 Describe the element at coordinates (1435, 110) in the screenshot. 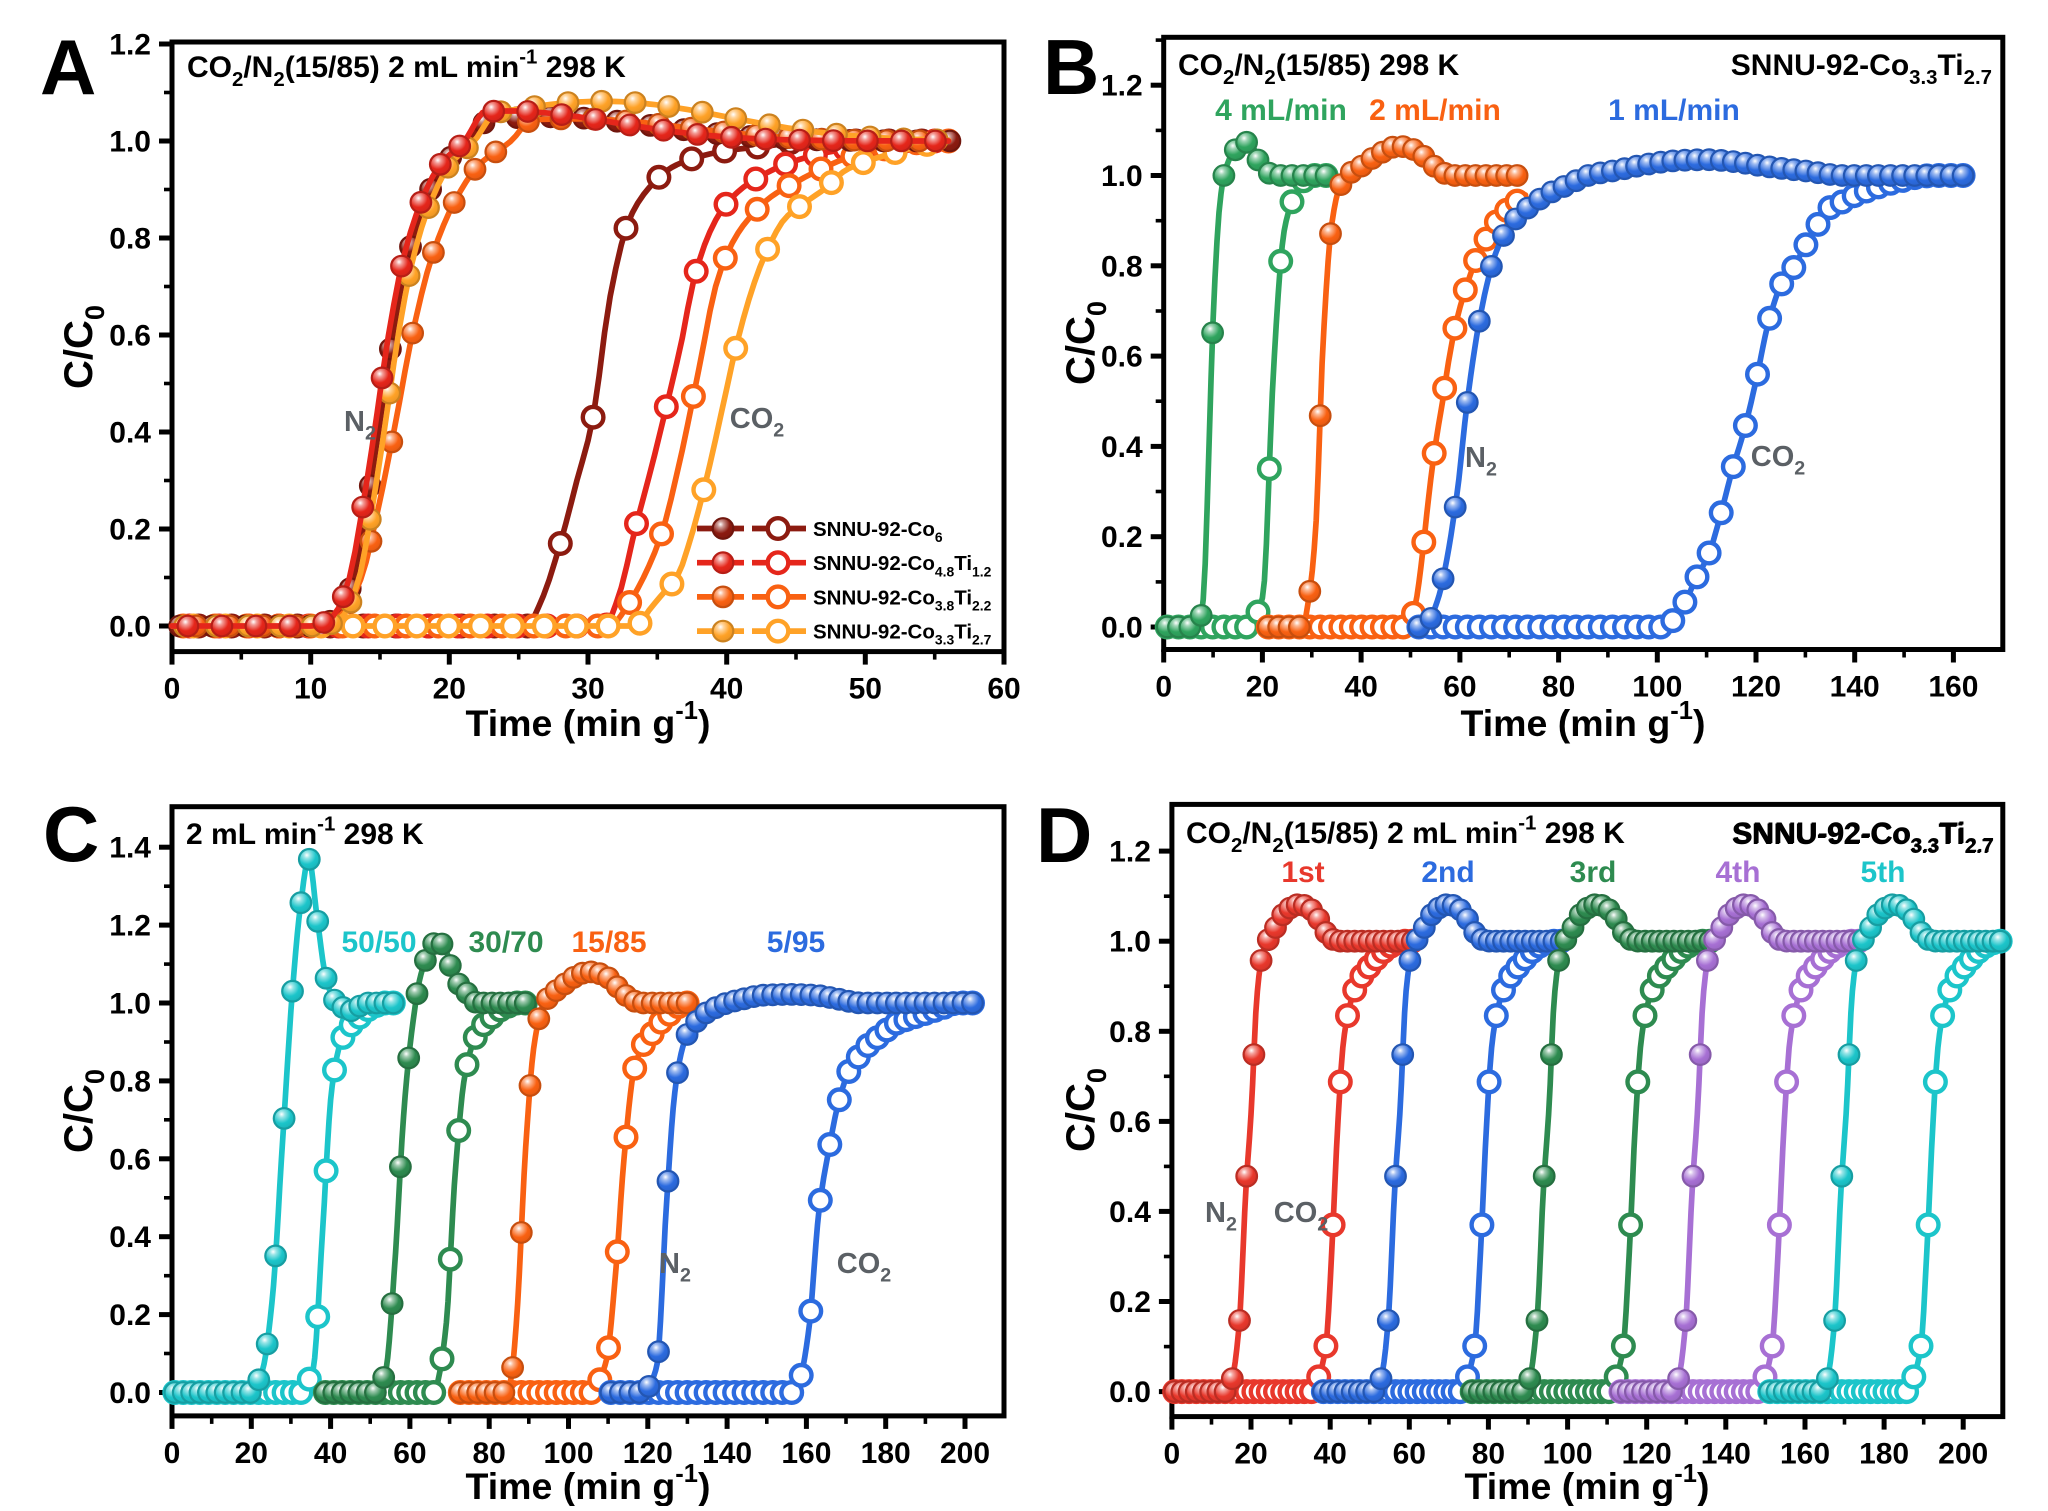

I see `svg-text: 2 mL/min` at that location.